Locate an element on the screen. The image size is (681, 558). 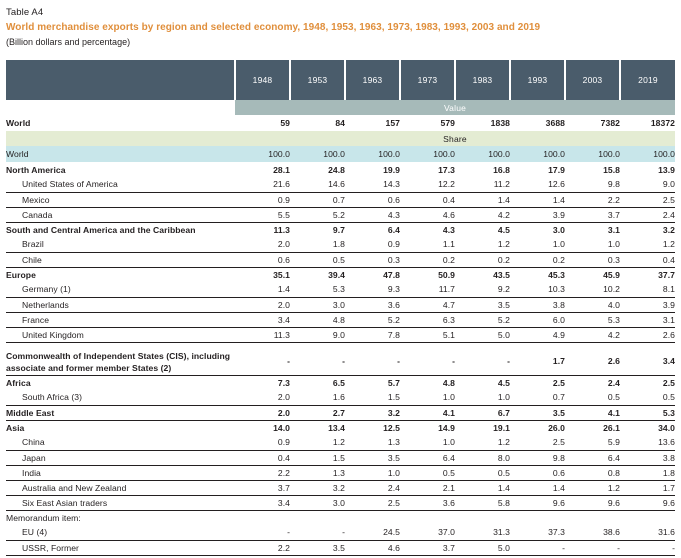
cell-eu-1973: 37.0 is located at coordinates (427, 533).